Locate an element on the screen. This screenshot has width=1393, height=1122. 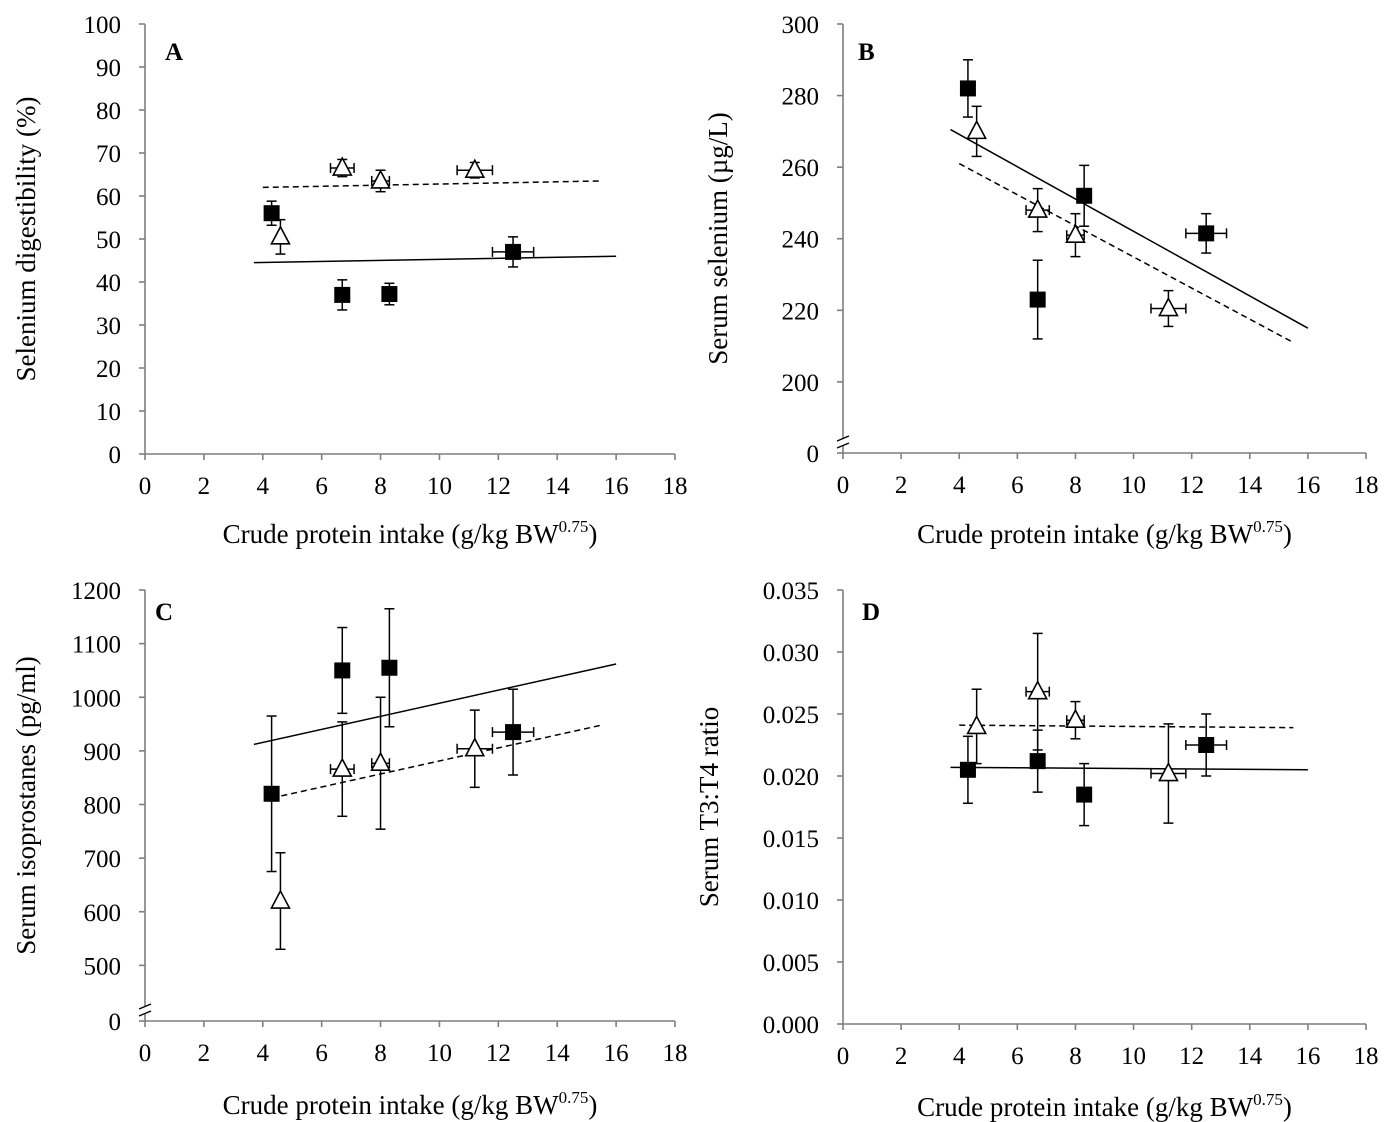
y-tick-label: 200 is located at coordinates (801, 383).